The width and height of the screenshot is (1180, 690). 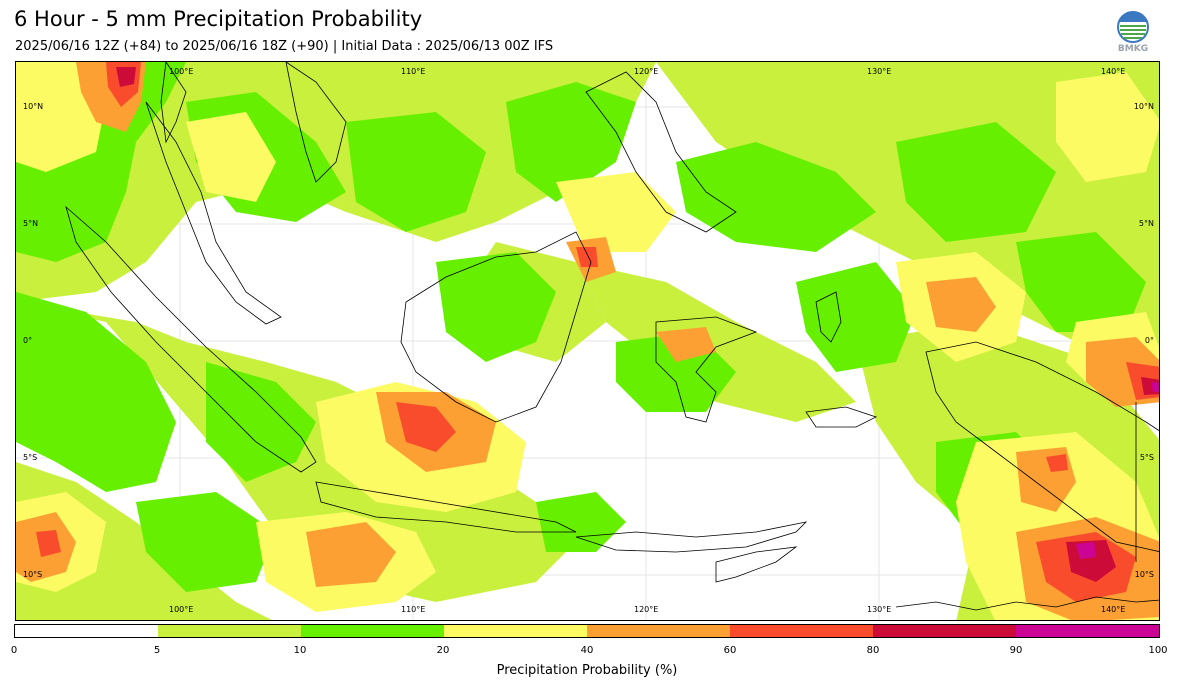 I want to click on coast-java, so click(x=446, y=507).